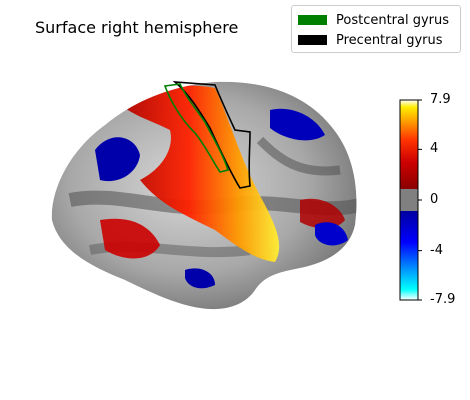 The image size is (470, 400). I want to click on postcentral-gyrus-outline, so click(196, 128).